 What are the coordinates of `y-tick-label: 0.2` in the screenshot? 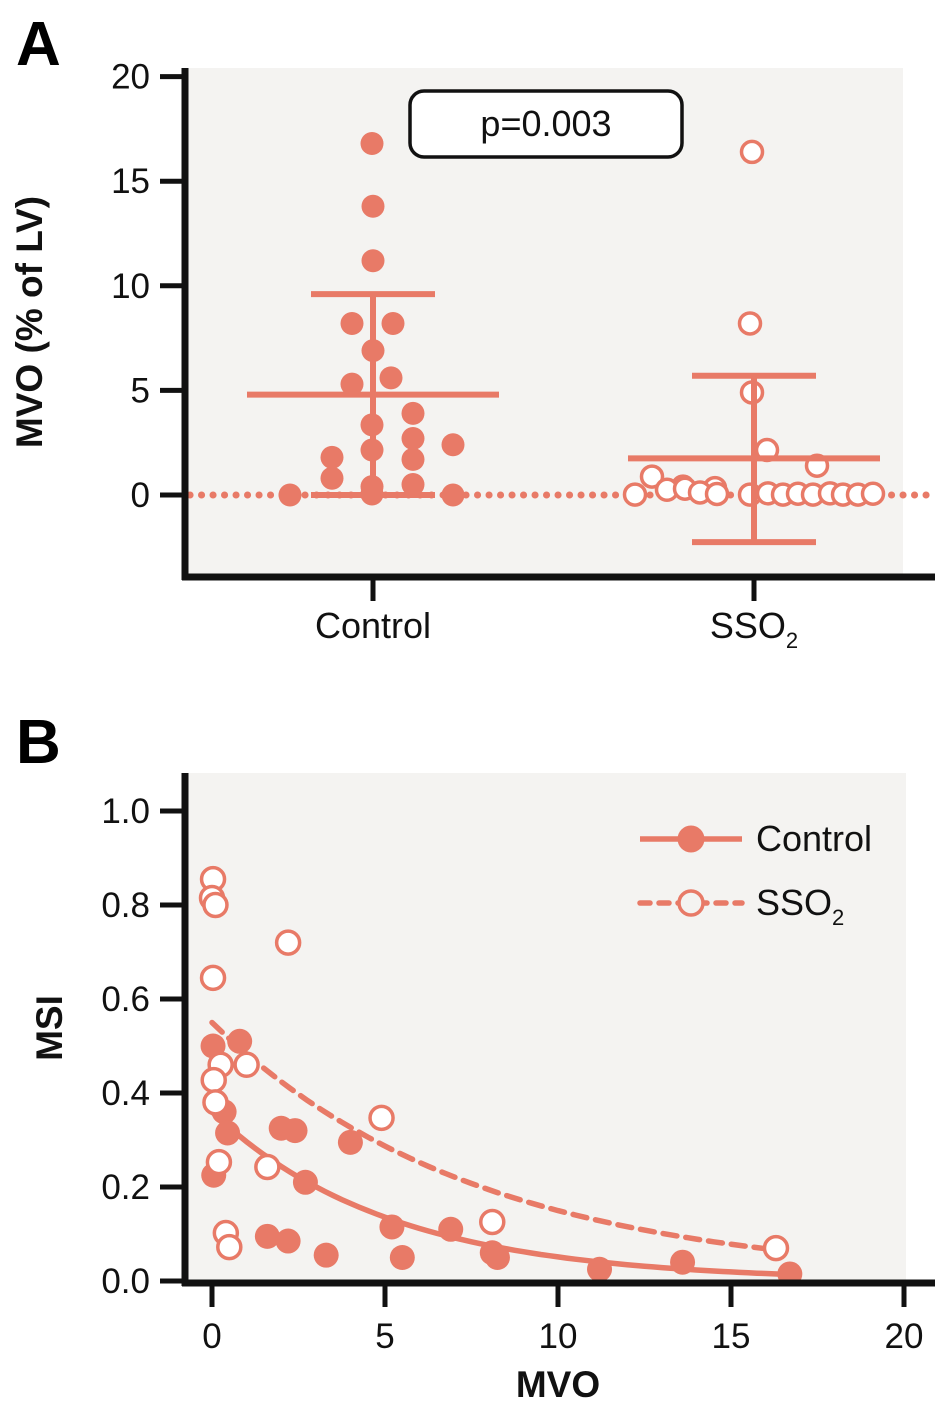 It's located at (125, 1187).